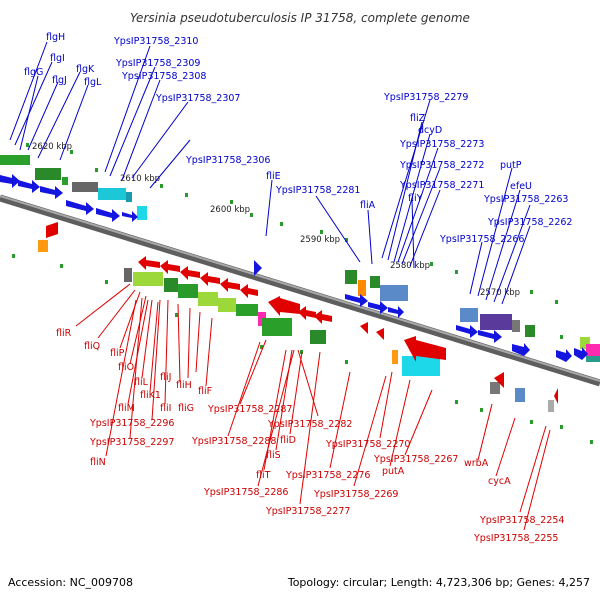  Describe the element at coordinates (307, 511) in the screenshot. I see `gene-label: YpsIP31758_2277` at that location.